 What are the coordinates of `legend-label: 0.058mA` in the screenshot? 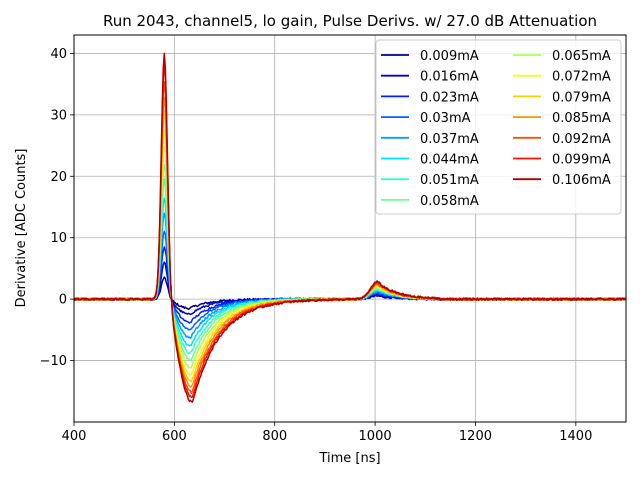 It's located at (449, 201).